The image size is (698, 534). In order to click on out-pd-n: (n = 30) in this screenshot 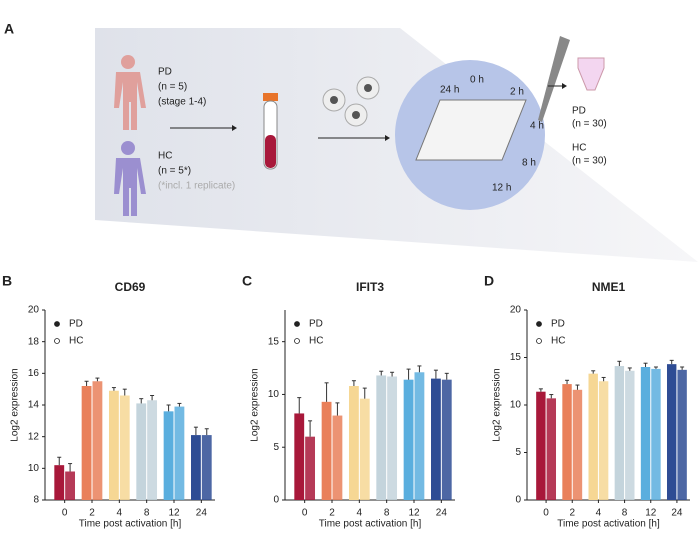, I will do `click(589, 124)`.